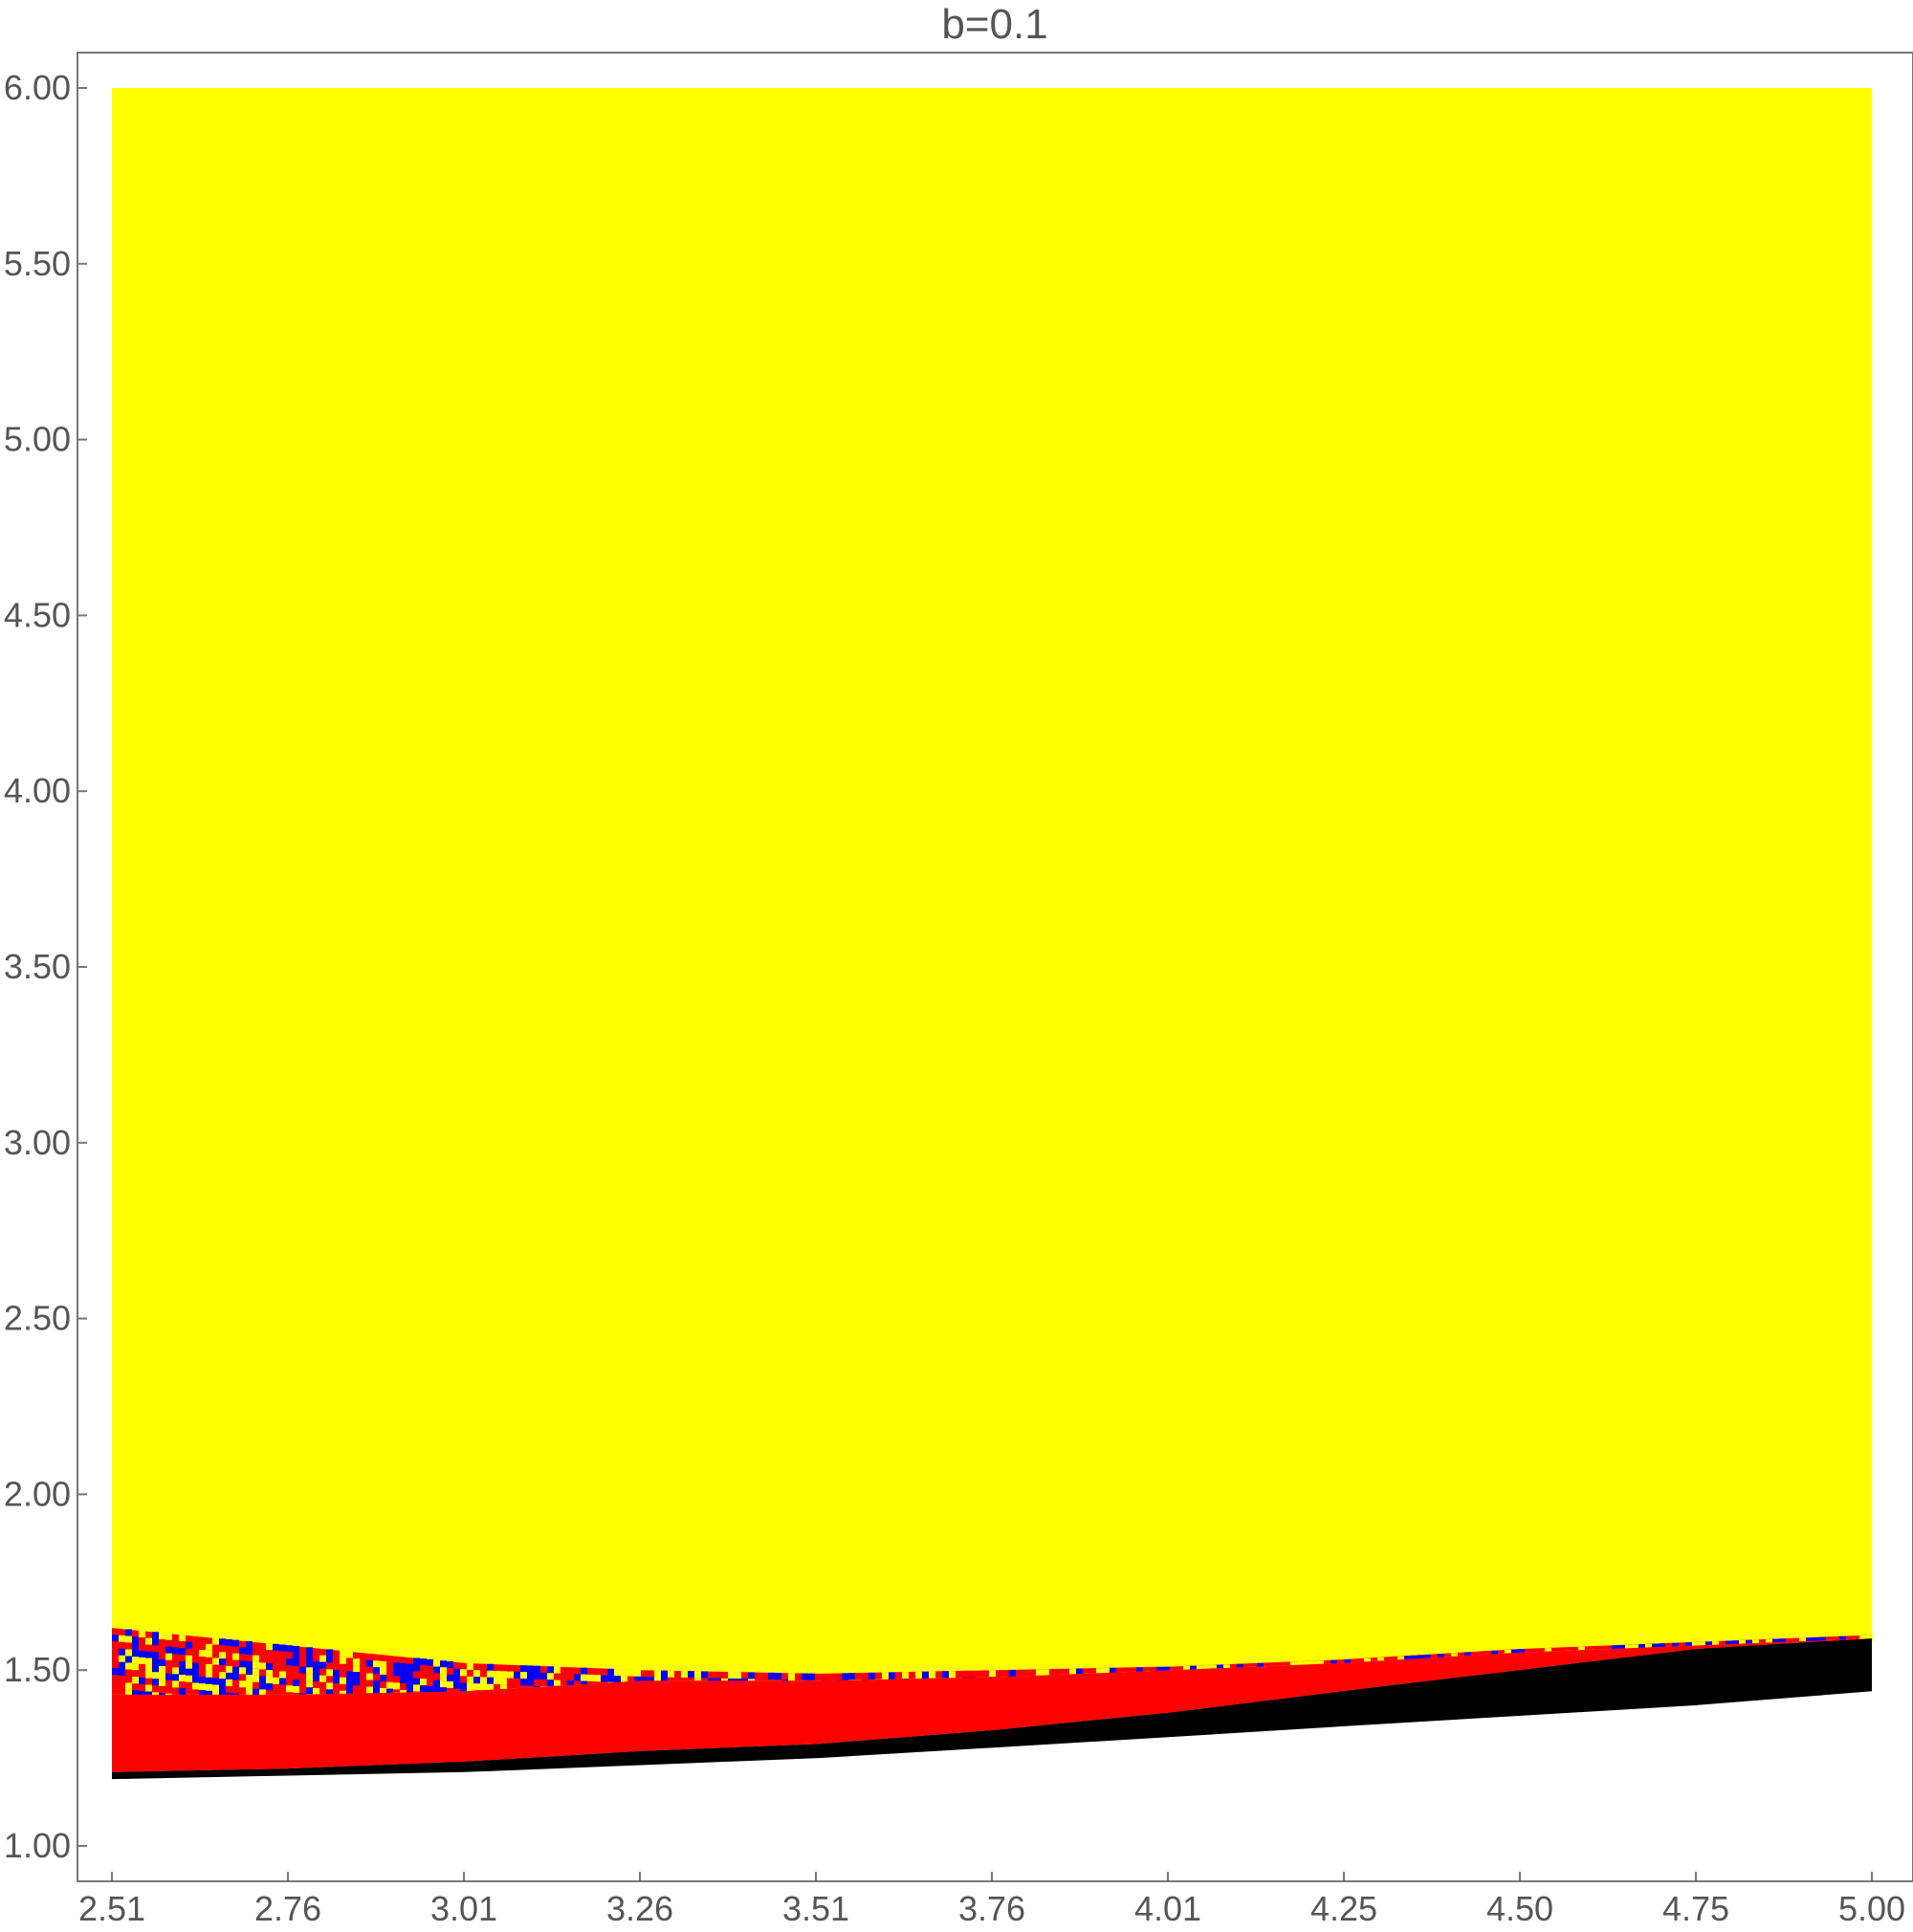 This screenshot has width=1913, height=1932. What do you see at coordinates (37, 614) in the screenshot?
I see `y-tick-label: 4.50` at bounding box center [37, 614].